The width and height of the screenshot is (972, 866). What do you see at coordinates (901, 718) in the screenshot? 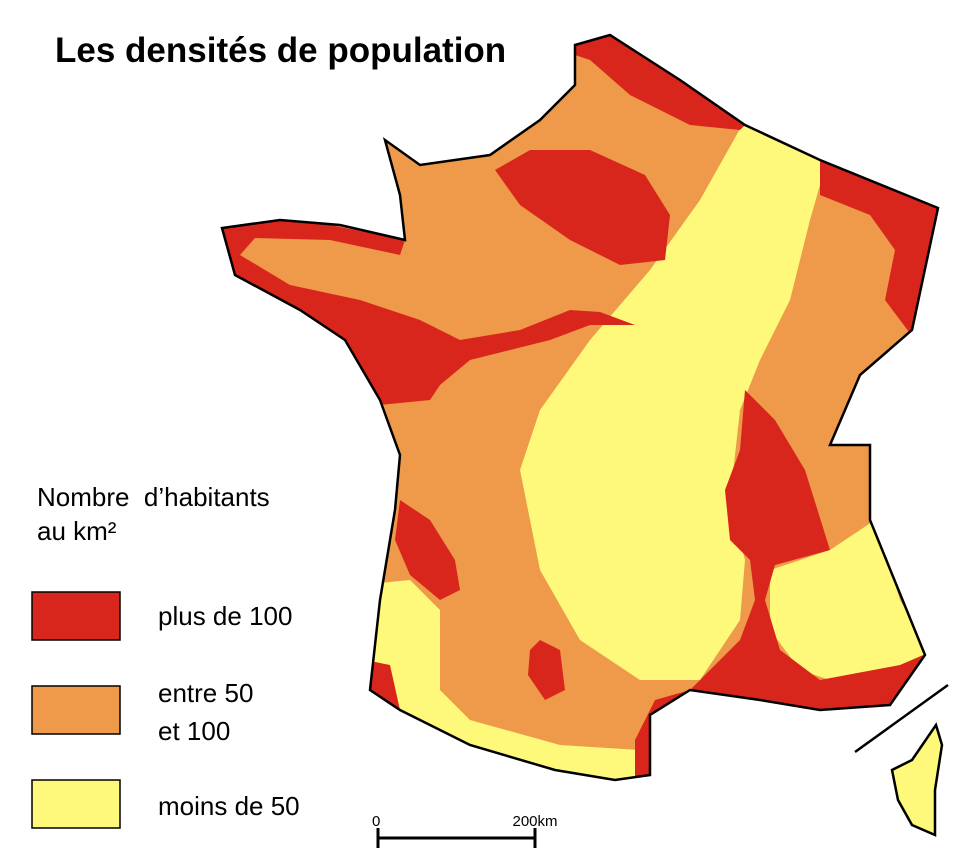
I see `inset-separator` at bounding box center [901, 718].